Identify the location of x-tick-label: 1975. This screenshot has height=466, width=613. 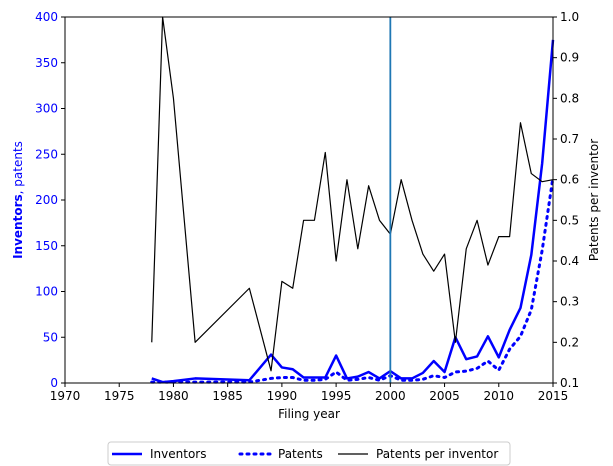
(119, 396).